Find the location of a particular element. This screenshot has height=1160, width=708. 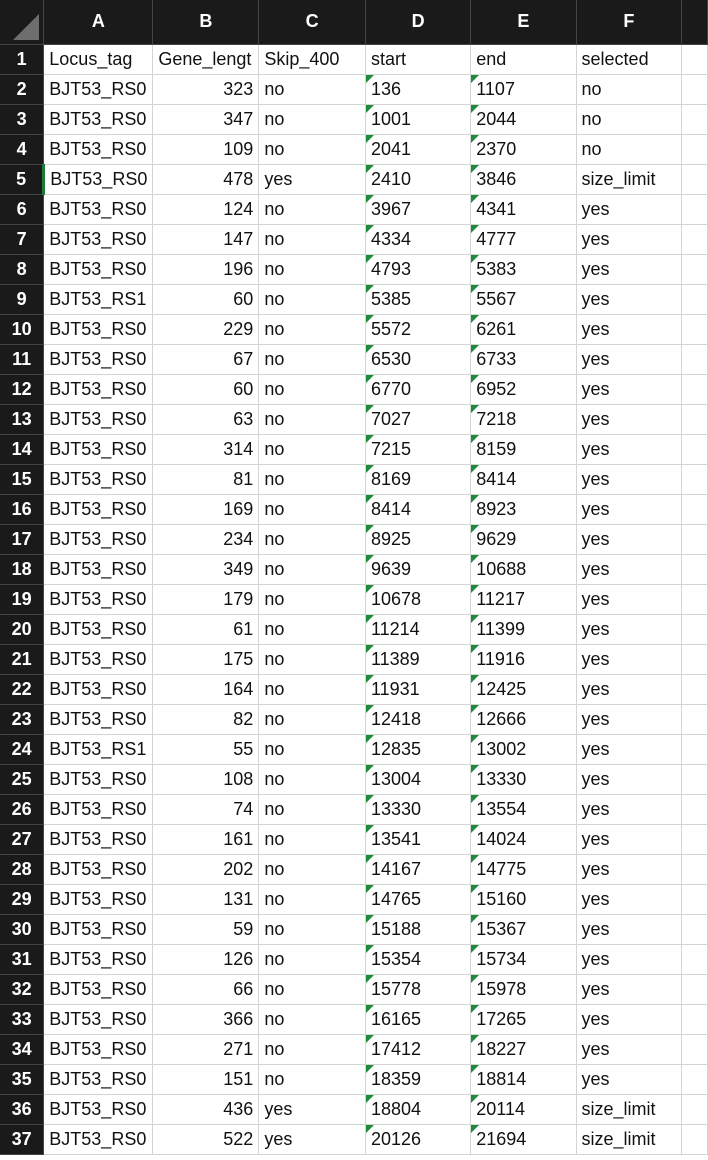

cell: Gene_lengt is located at coordinates (206, 59).